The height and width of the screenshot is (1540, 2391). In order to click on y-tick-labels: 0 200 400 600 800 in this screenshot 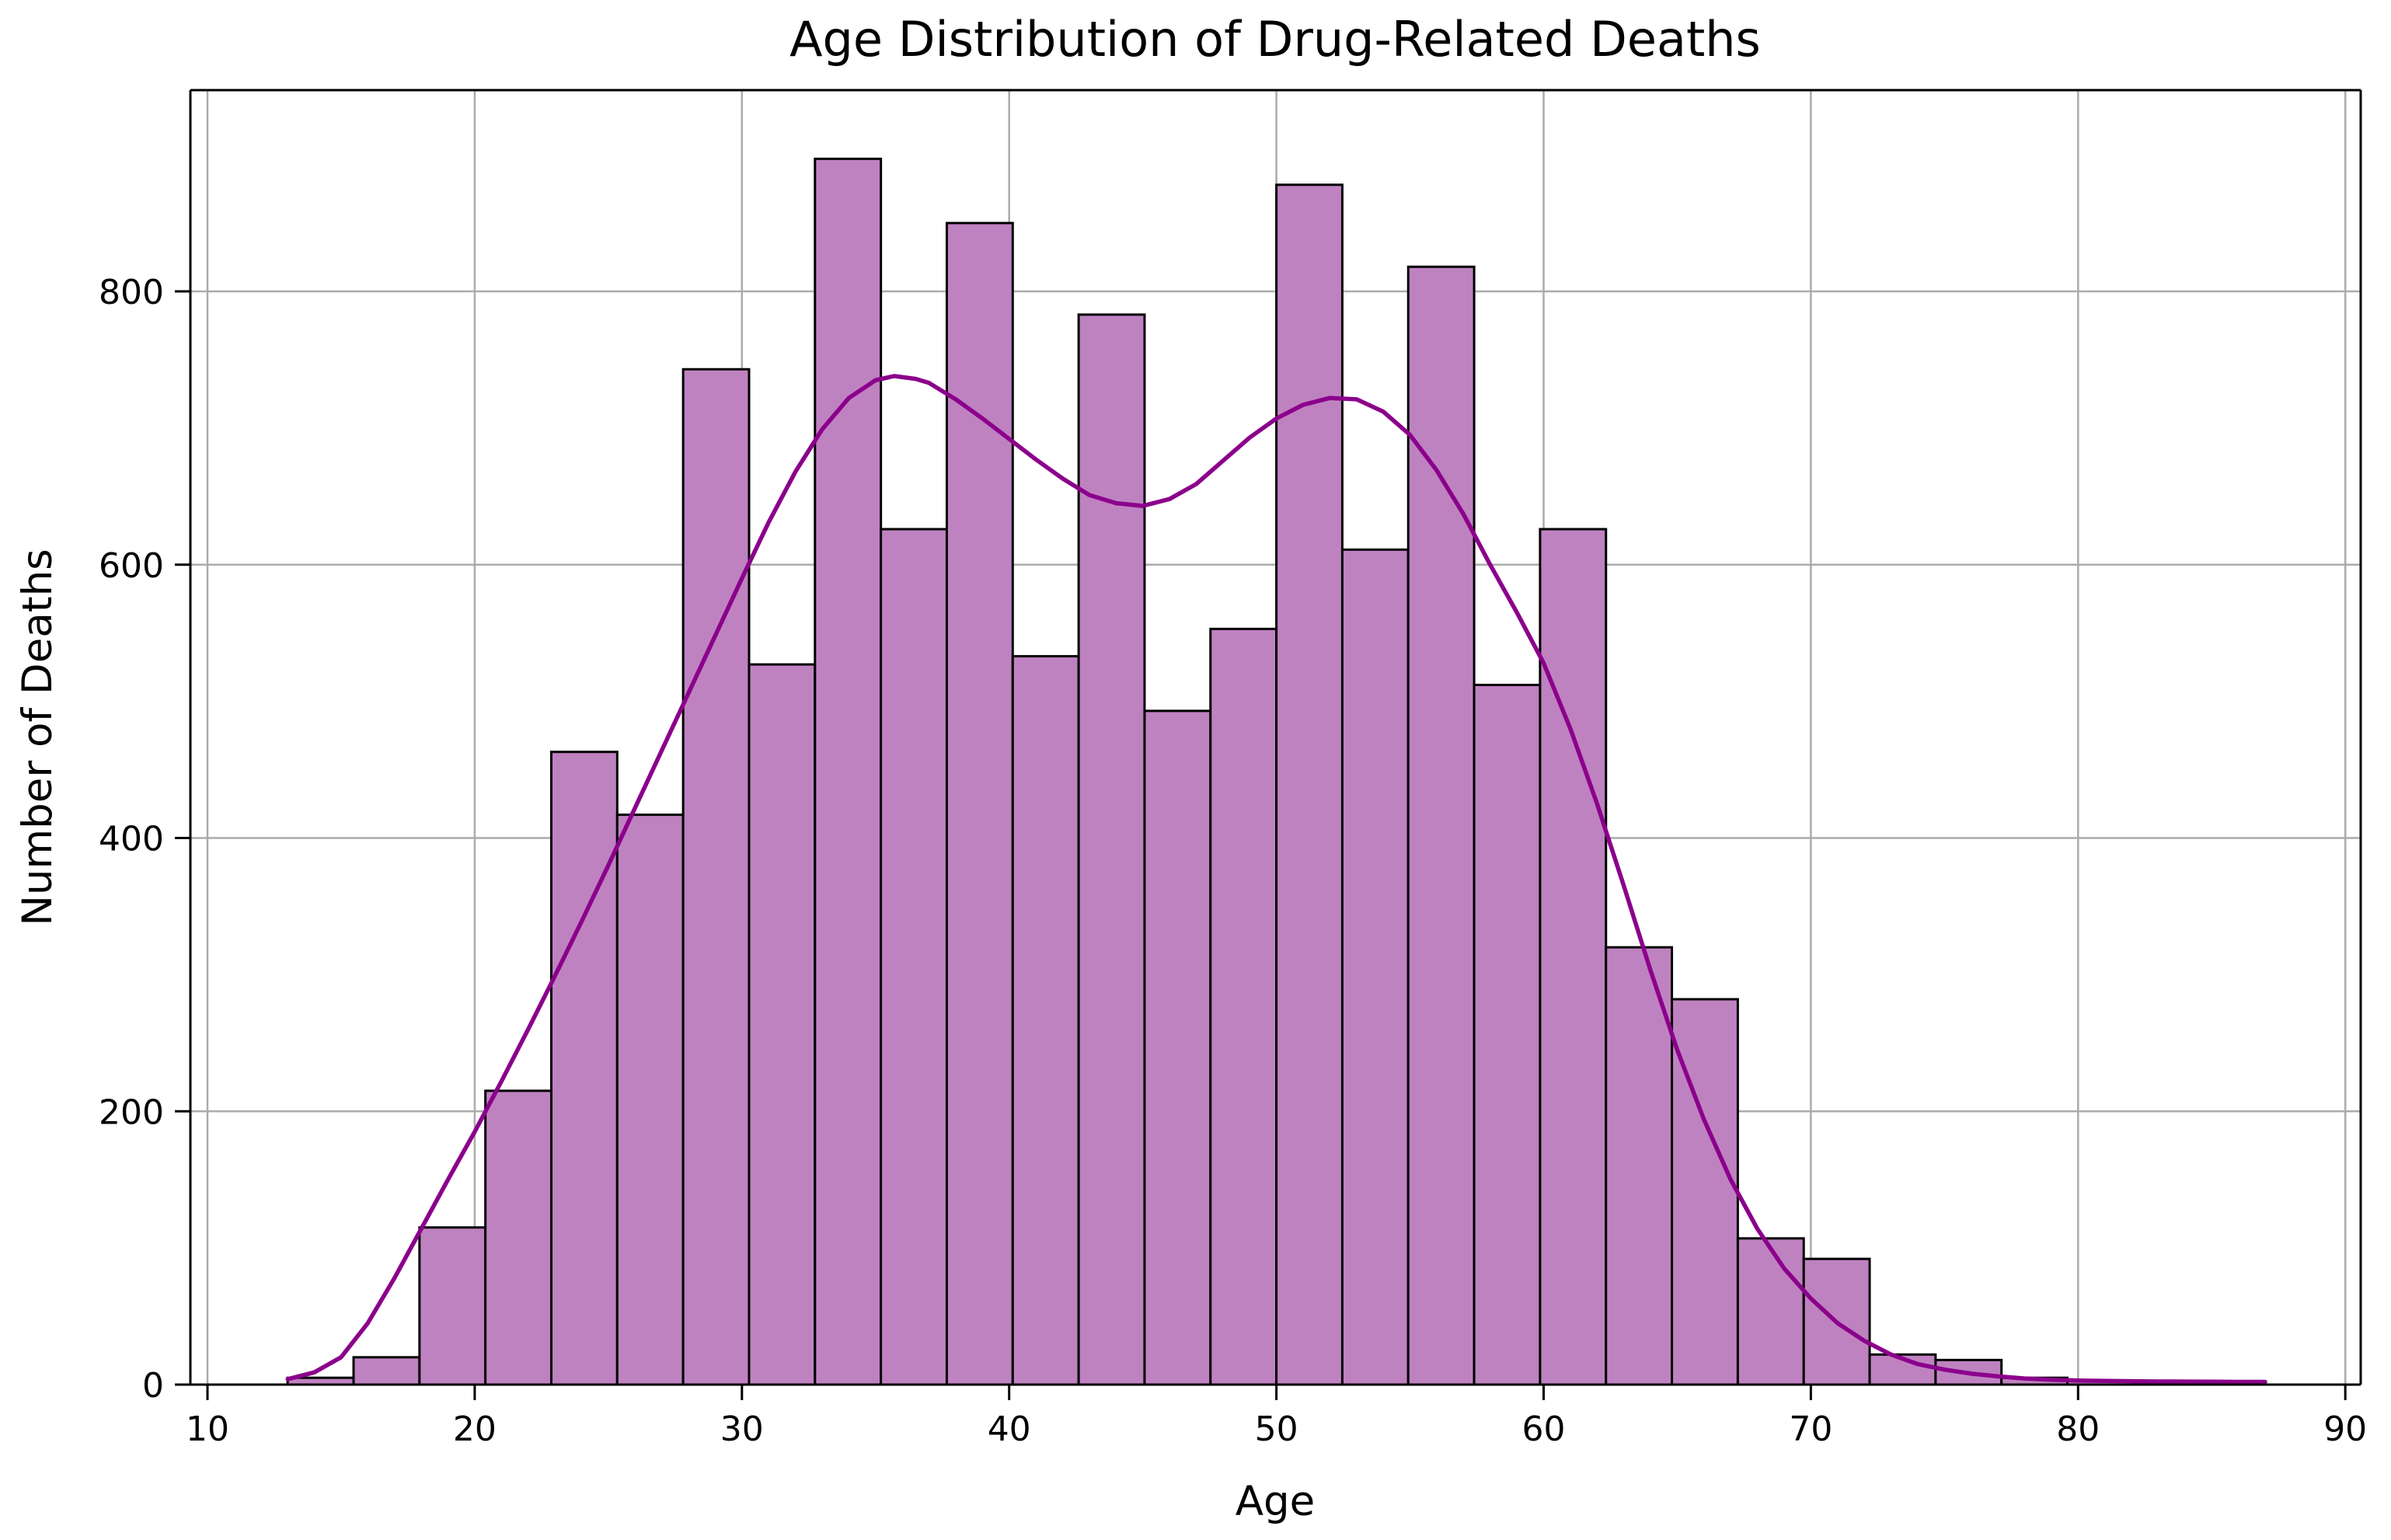, I will do `click(131, 839)`.